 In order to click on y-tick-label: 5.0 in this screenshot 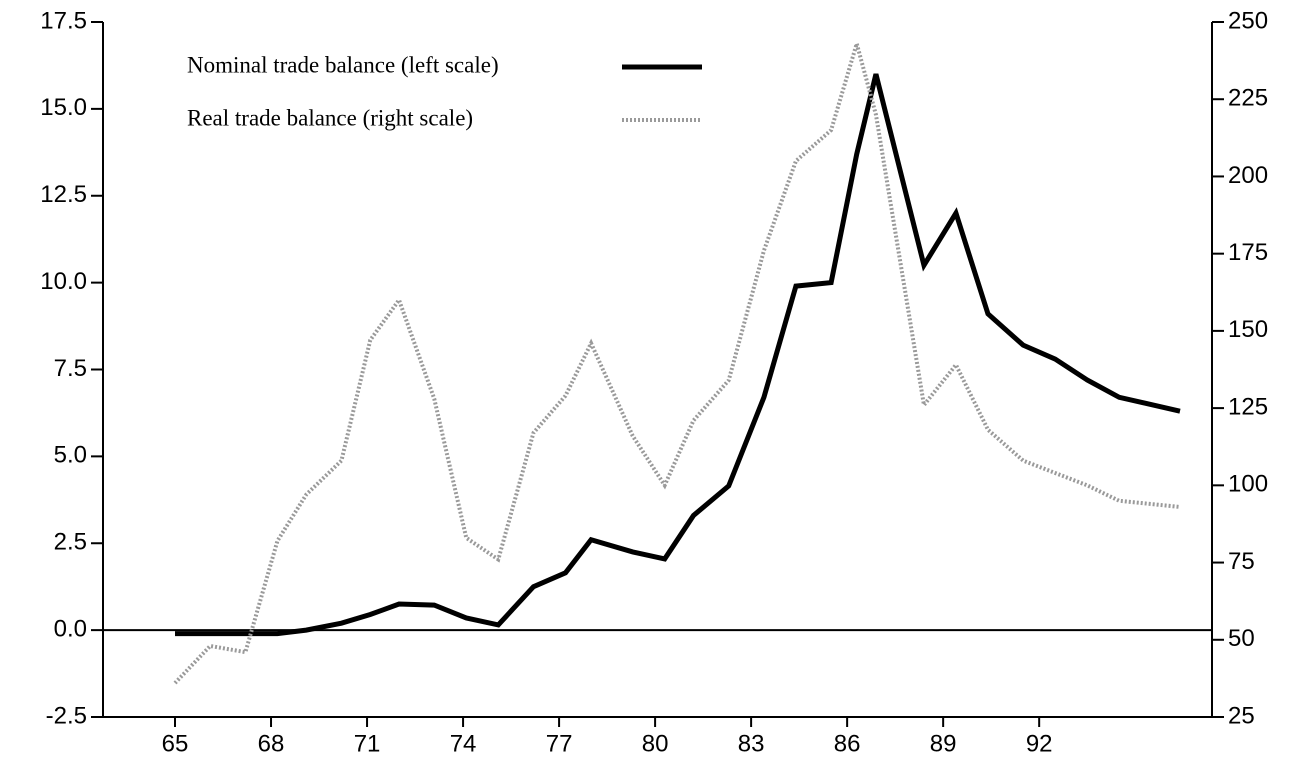, I will do `click(70, 455)`.